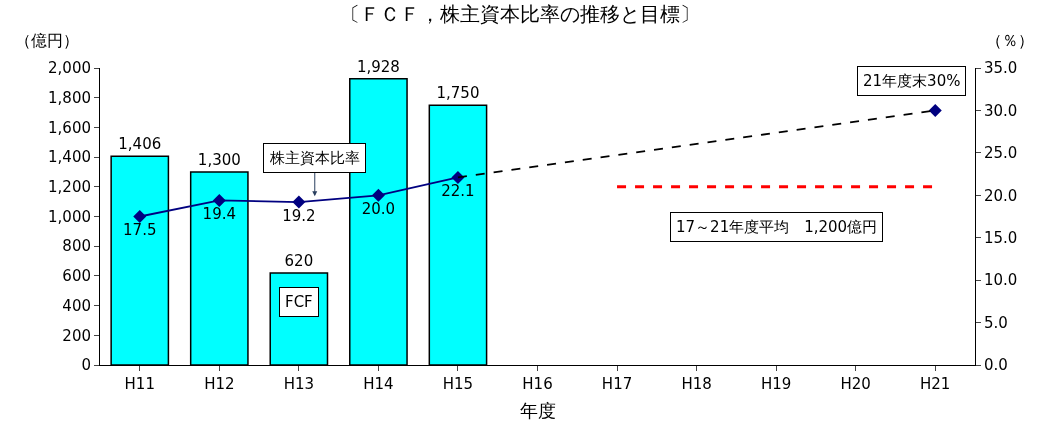  Describe the element at coordinates (537, 411) in the screenshot. I see `x-axis-title: 年度` at that location.